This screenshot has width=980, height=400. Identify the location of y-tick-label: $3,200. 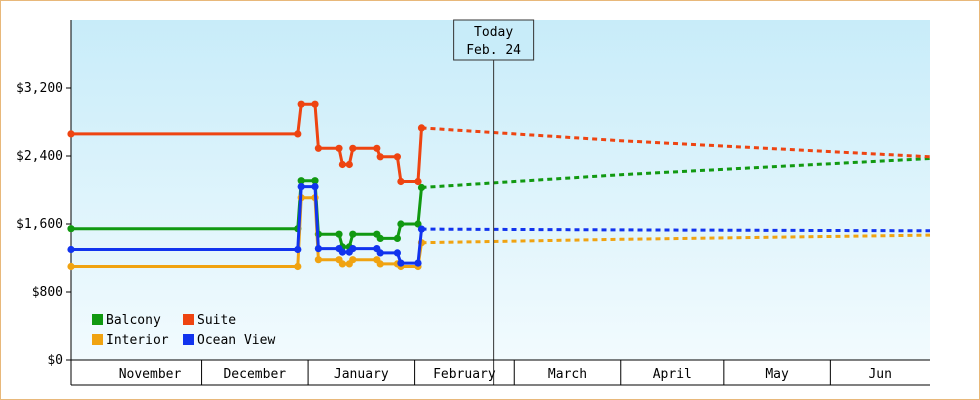
(39, 88).